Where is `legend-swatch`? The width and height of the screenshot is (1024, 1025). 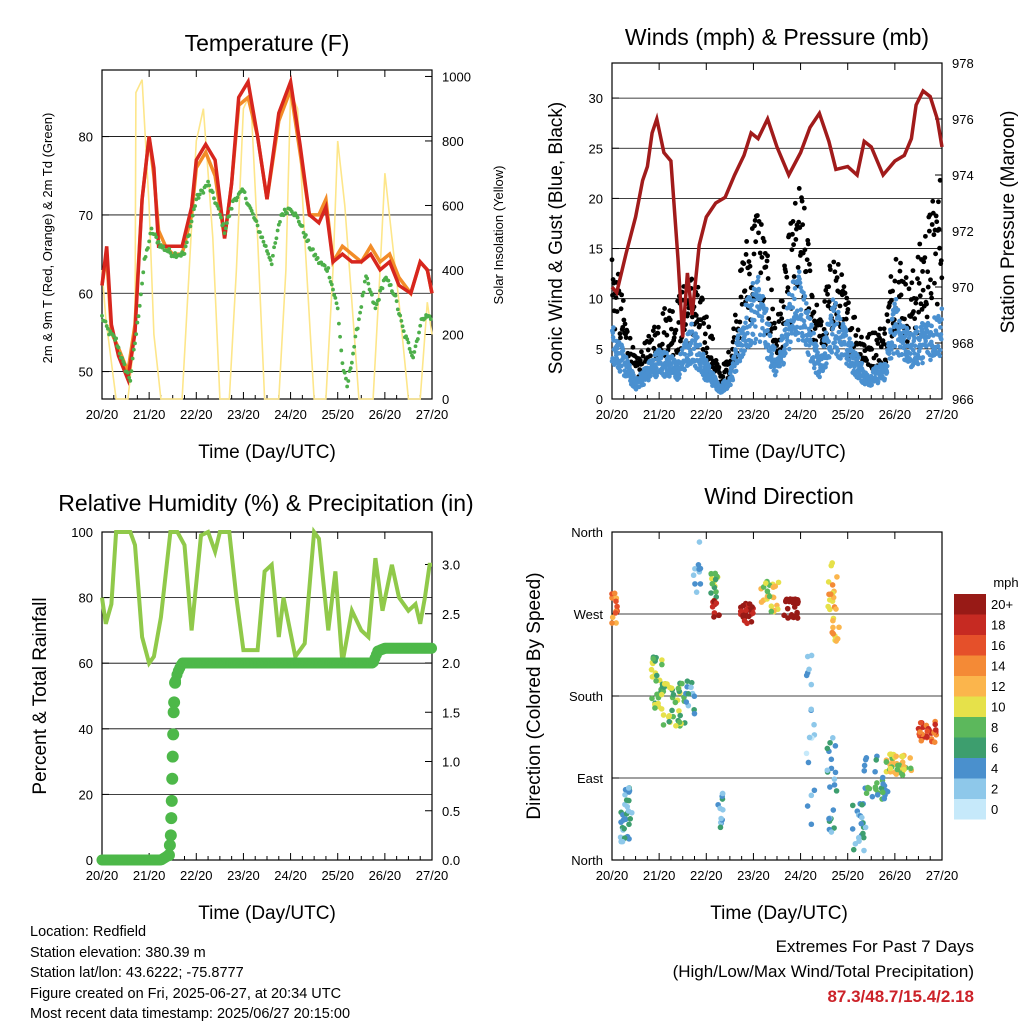 legend-swatch is located at coordinates (970, 788).